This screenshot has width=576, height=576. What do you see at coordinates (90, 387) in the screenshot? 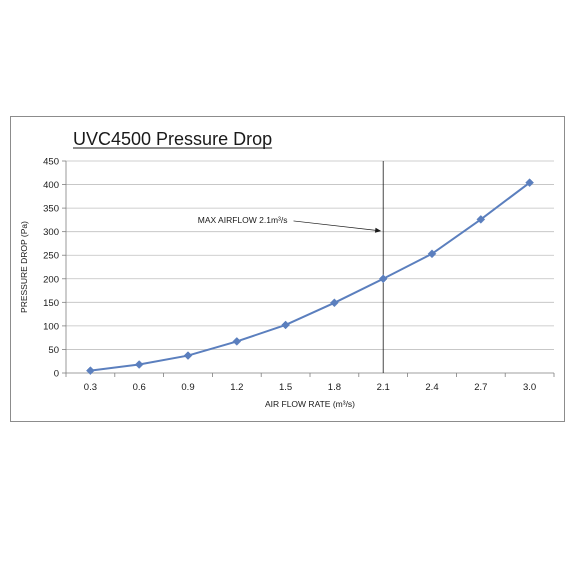
I see `x-tick-label-0: 0.3` at bounding box center [90, 387].